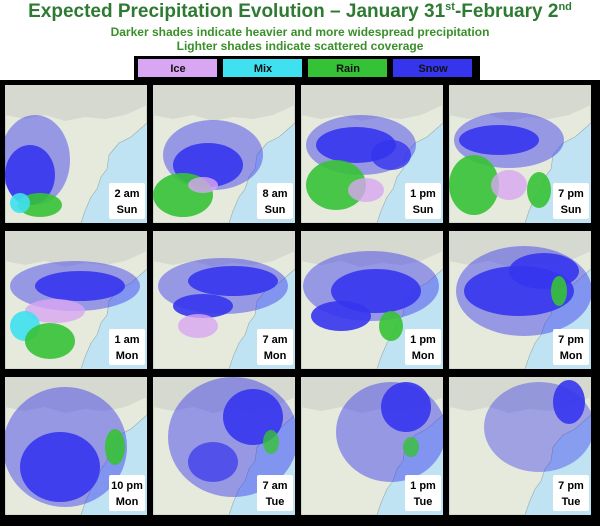 The image size is (600, 531). What do you see at coordinates (564, 7) in the screenshot?
I see `title-sup: nd` at bounding box center [564, 7].